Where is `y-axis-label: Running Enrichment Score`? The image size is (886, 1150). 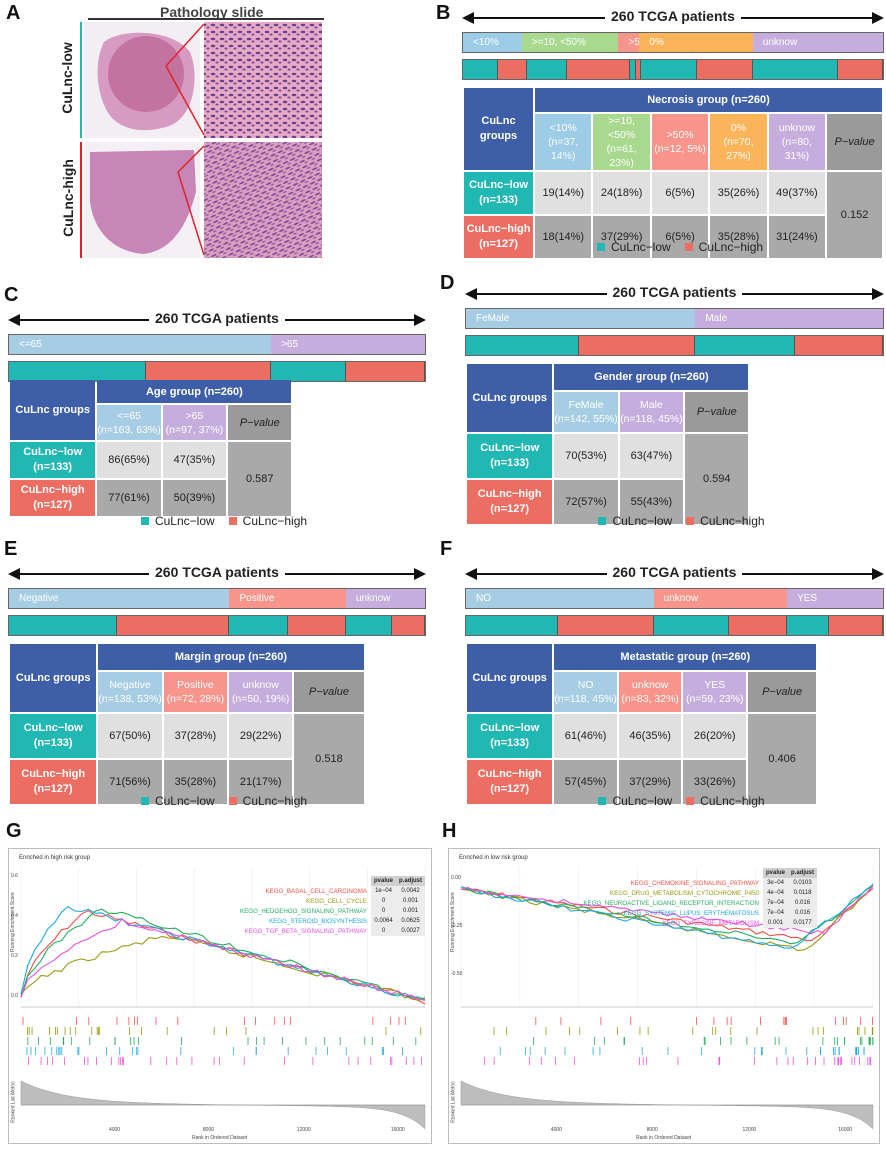
y-axis-label: Running Enrichment Score is located at coordinates (452, 922).